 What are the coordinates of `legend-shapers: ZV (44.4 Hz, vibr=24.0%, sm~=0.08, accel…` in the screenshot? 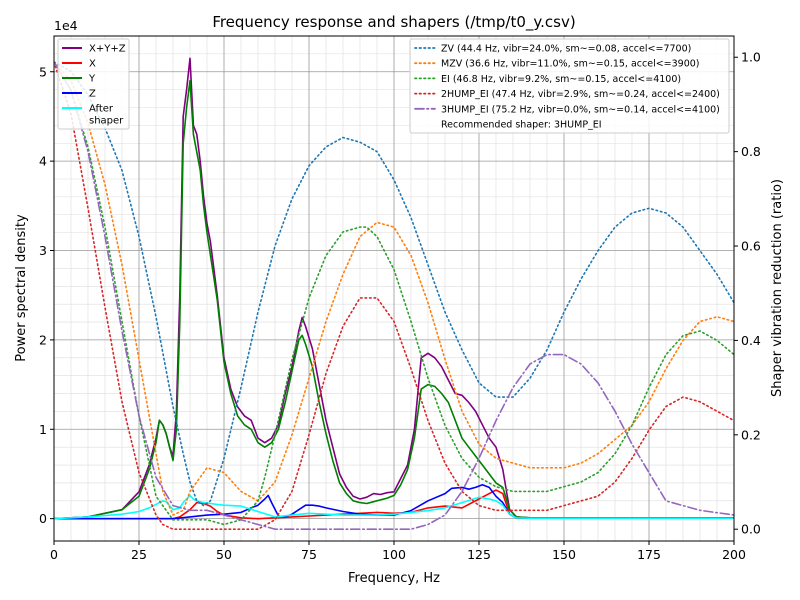 It's located at (569, 86).